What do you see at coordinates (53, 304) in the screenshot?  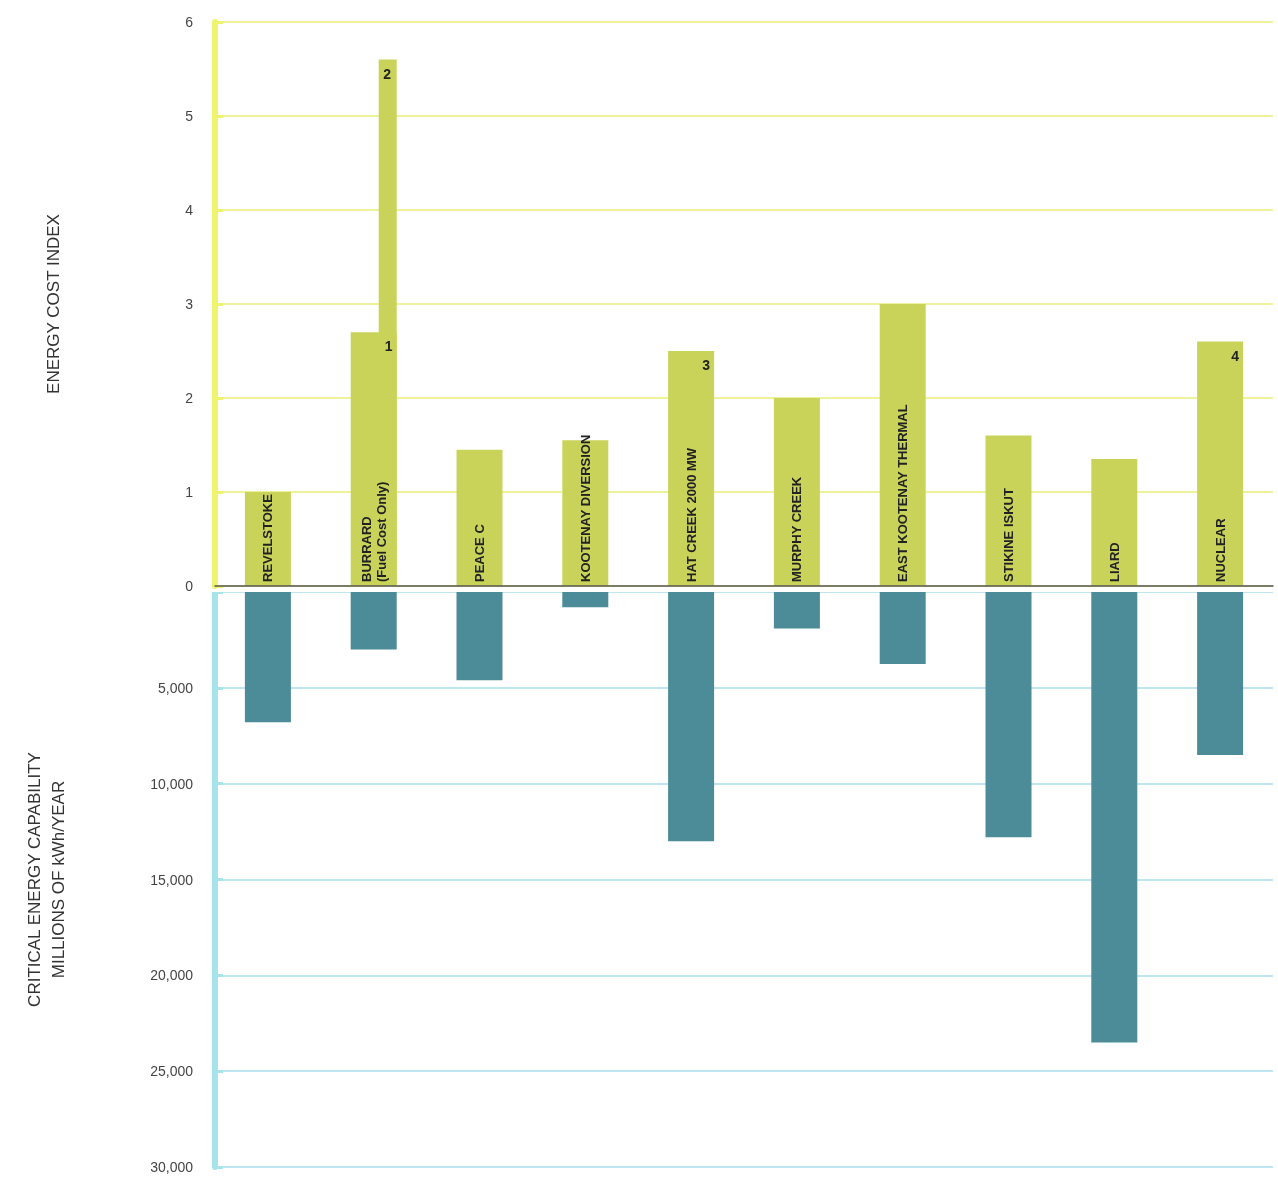 I see `y-axis-title: ENERGY COST INDEX` at bounding box center [53, 304].